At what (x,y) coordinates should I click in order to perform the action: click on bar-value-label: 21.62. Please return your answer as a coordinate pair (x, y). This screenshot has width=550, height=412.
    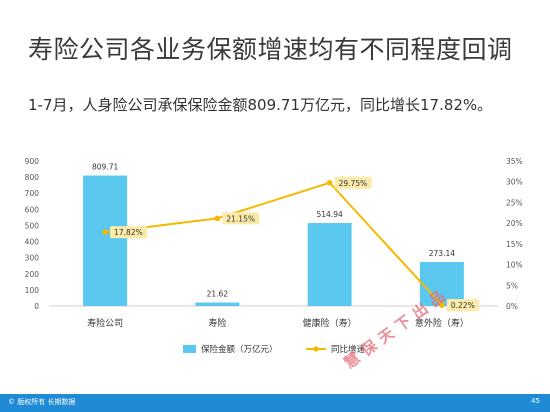
    Looking at the image, I should click on (218, 294).